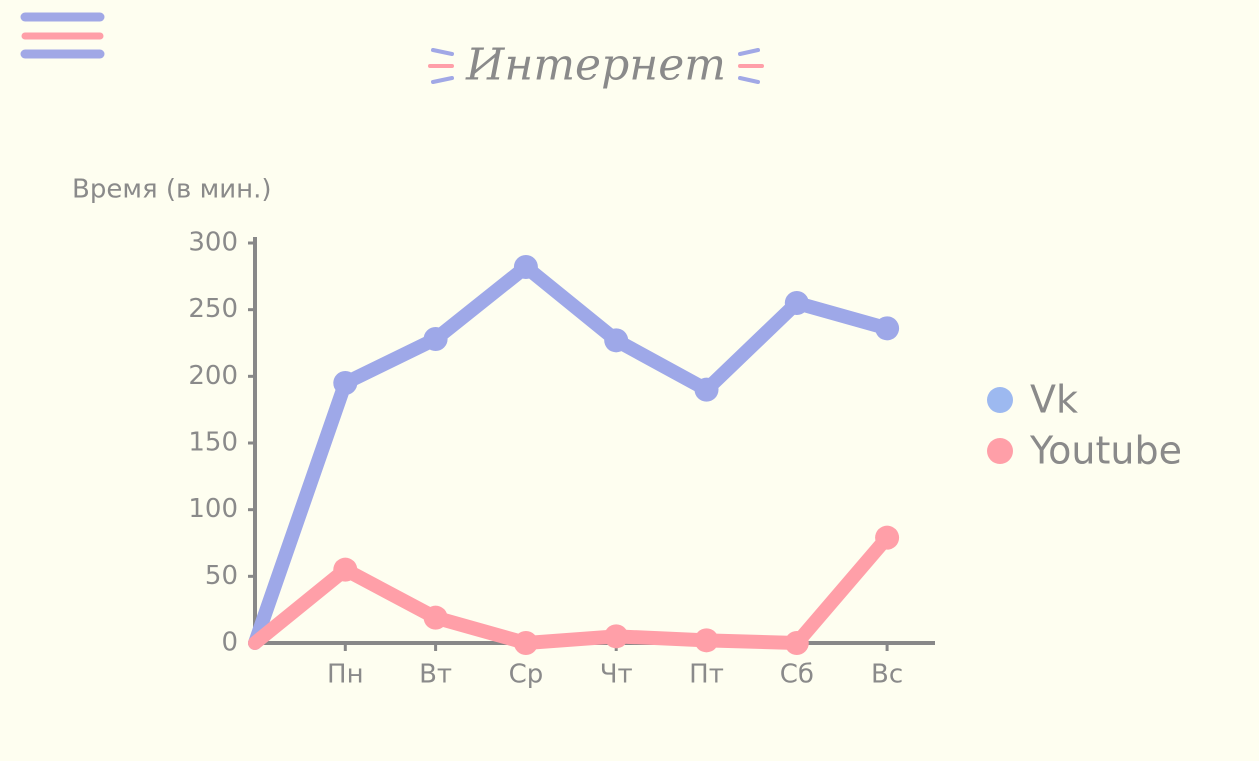 The image size is (1259, 761). What do you see at coordinates (213, 243) in the screenshot?
I see `y-tick-label: 300` at bounding box center [213, 243].